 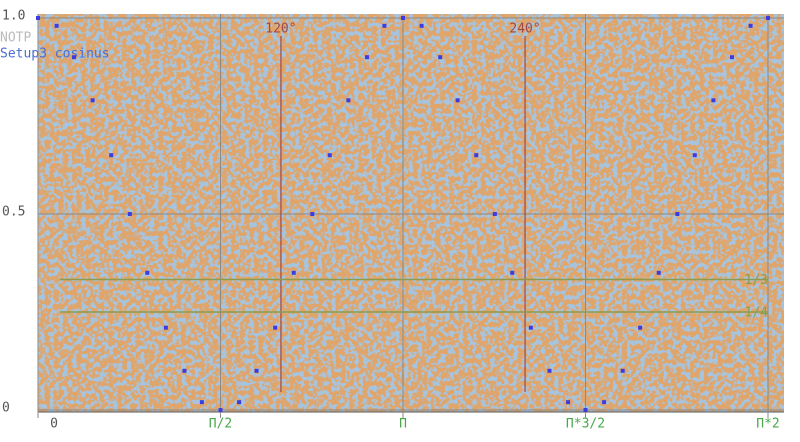 What do you see at coordinates (524, 29) in the screenshot?
I see `reference-label: 240°` at bounding box center [524, 29].